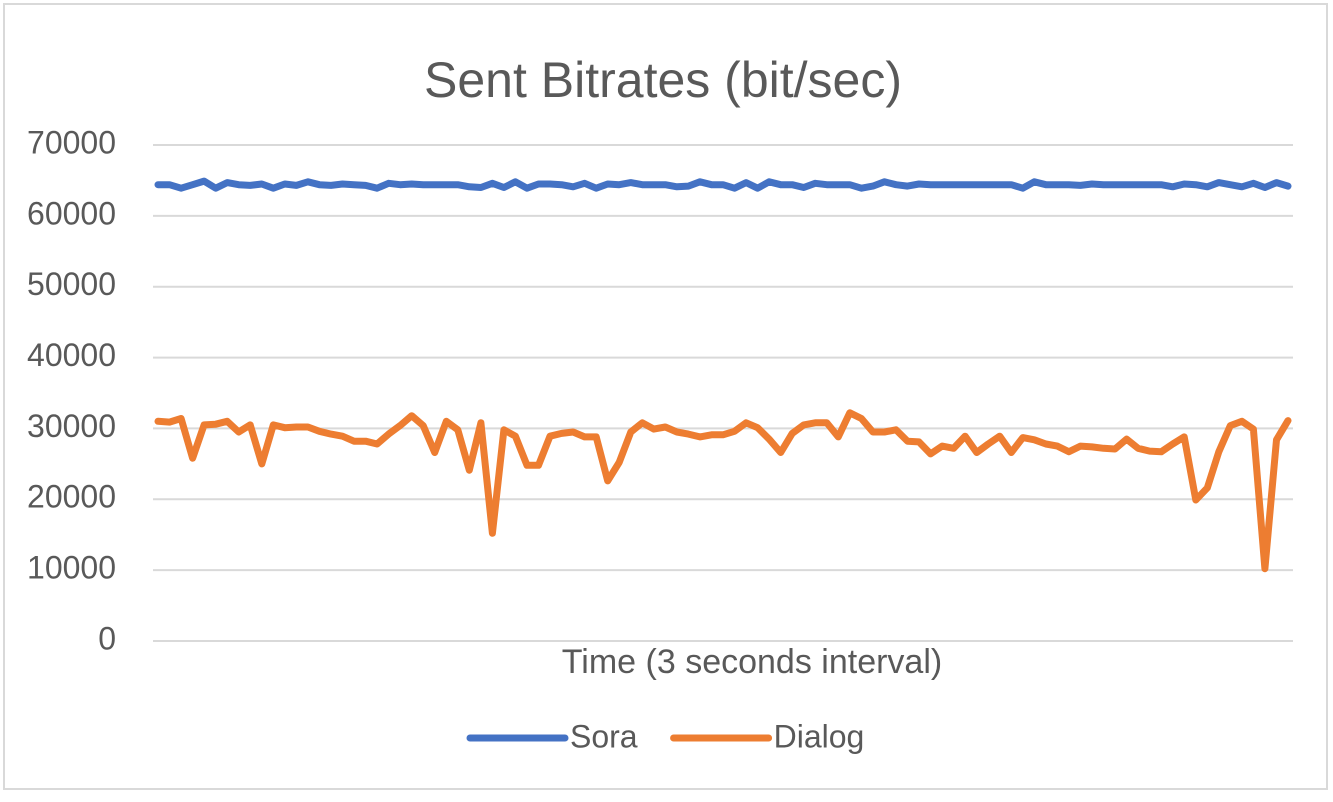 The image size is (1333, 802). What do you see at coordinates (752, 662) in the screenshot?
I see `x-axis-title: Time (3 seconds interval)` at bounding box center [752, 662].